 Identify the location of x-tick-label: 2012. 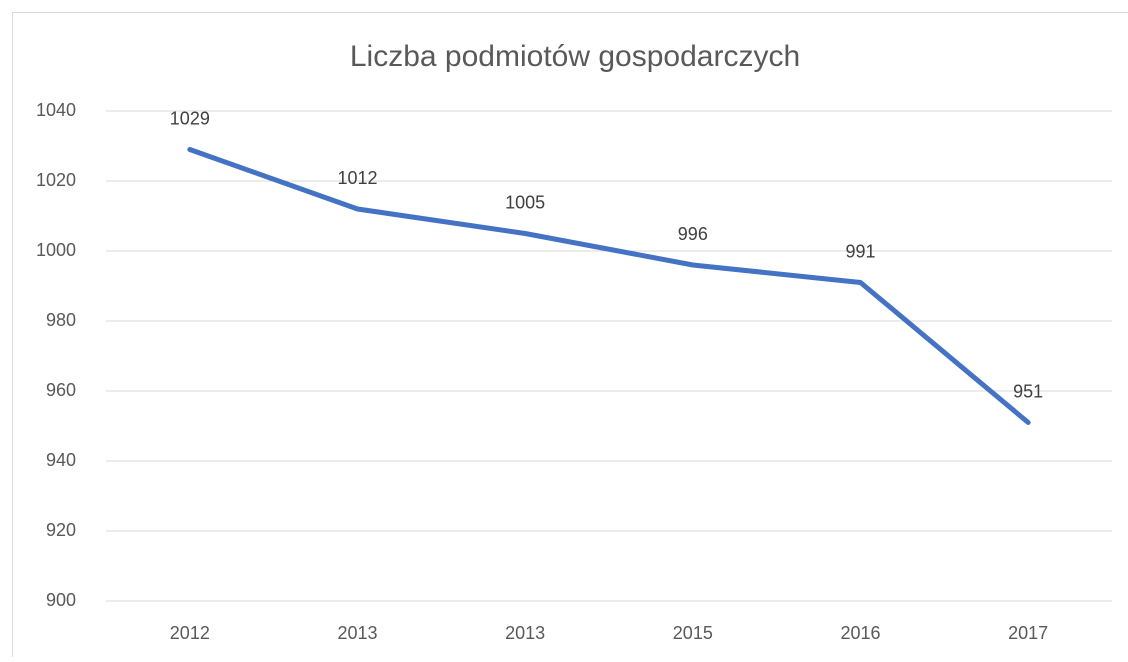
(190, 633).